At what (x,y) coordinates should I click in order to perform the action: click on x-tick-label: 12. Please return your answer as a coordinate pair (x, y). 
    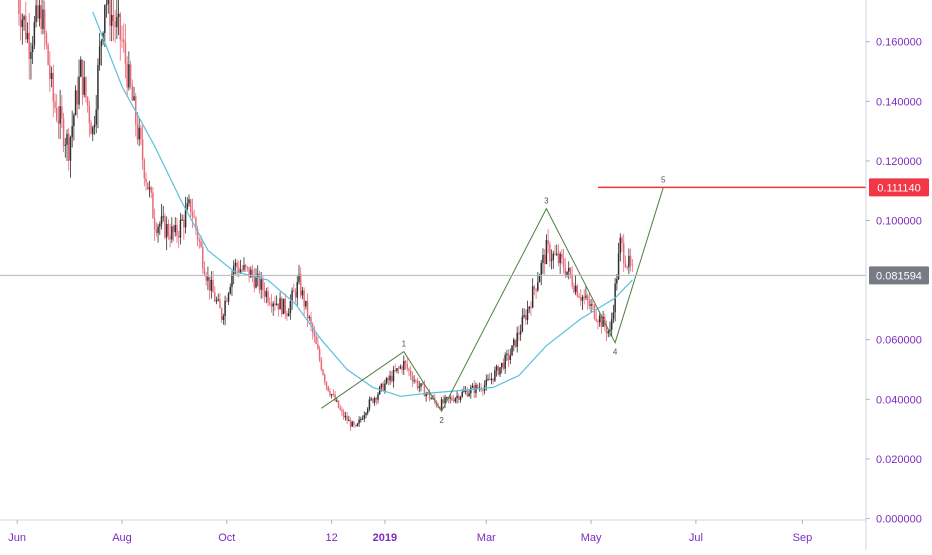
    Looking at the image, I should click on (331, 538).